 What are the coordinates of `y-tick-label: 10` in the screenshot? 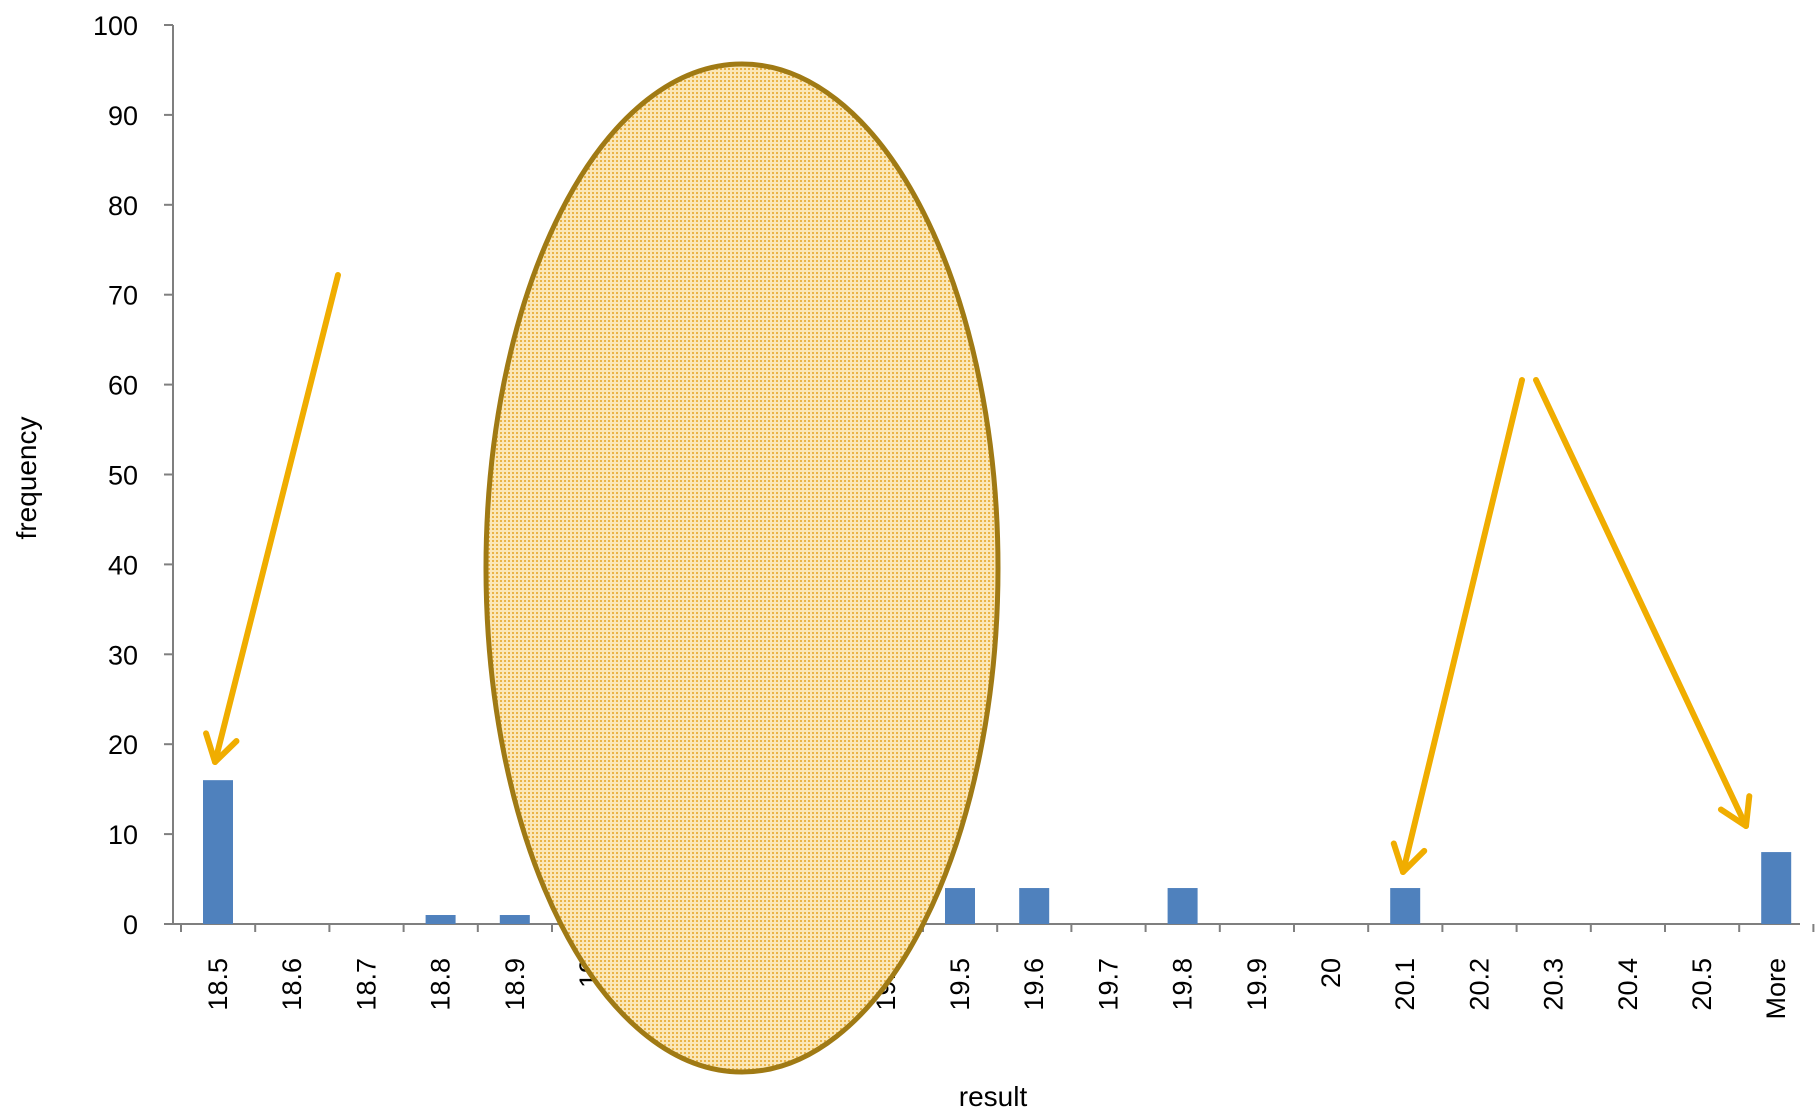 It's located at (123, 835).